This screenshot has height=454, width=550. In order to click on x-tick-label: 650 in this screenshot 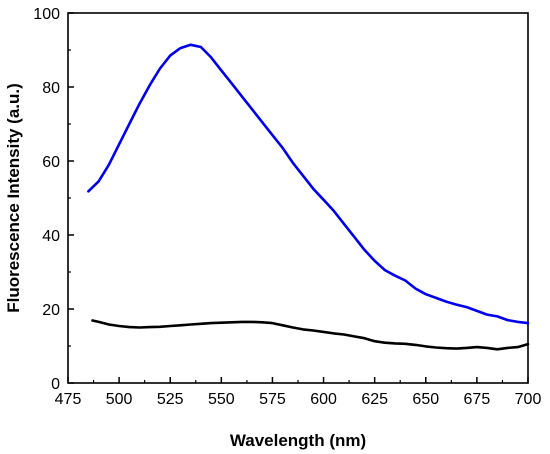, I will do `click(425, 399)`.